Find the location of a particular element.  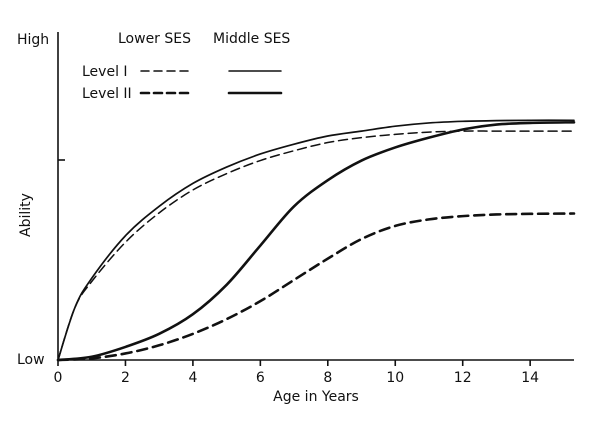

x-tick-label: 2 is located at coordinates (125, 378).